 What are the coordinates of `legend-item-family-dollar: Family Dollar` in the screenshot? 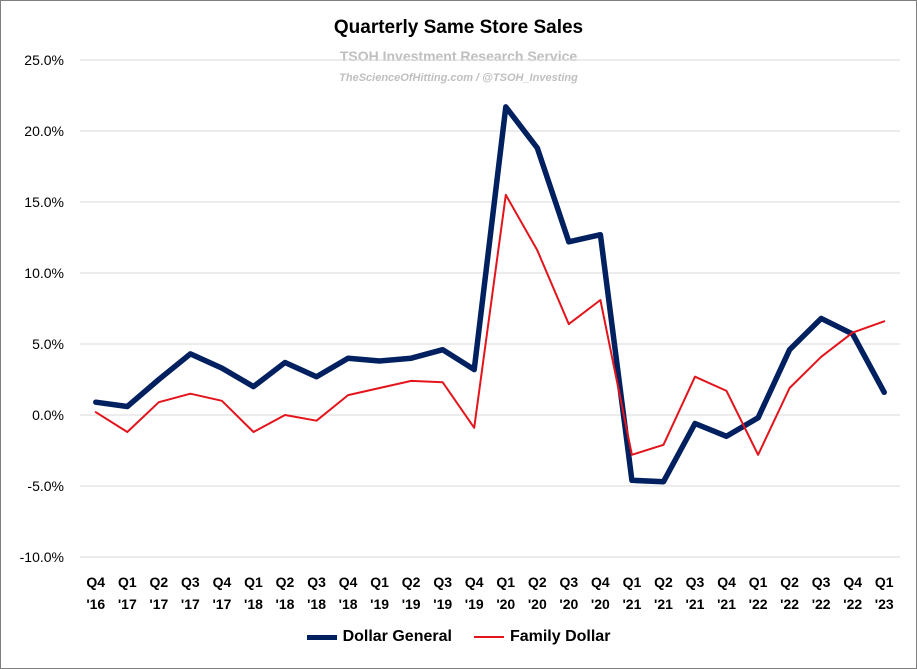 It's located at (542, 637).